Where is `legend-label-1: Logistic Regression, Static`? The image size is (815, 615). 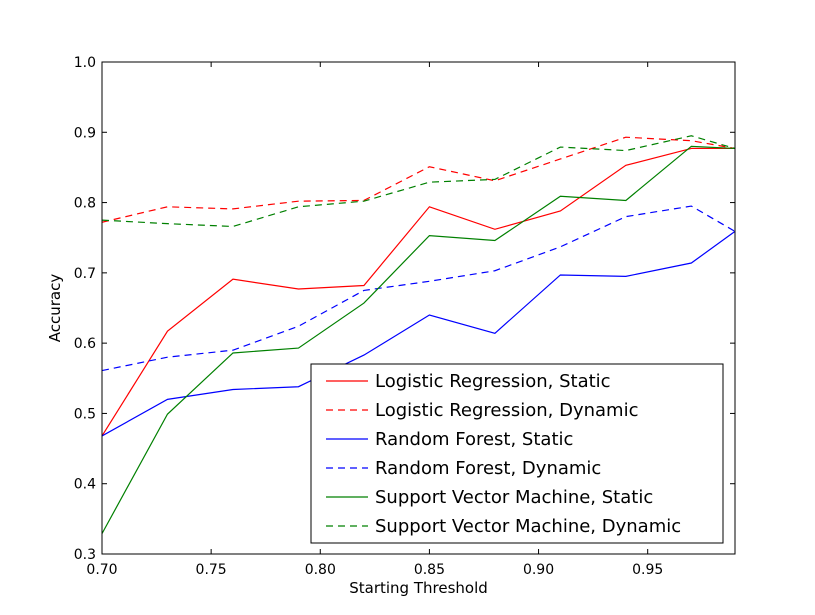 legend-label-1: Logistic Regression, Static is located at coordinates (493, 381).